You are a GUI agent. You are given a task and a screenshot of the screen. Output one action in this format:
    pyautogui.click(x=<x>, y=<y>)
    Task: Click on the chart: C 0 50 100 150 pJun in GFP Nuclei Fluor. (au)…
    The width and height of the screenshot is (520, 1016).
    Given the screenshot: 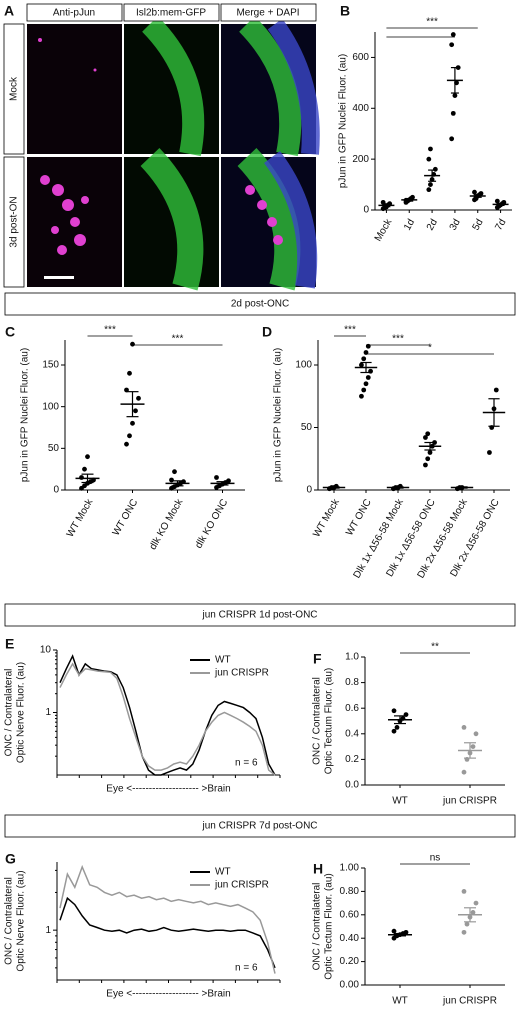 What is the action you would take?
    pyautogui.click(x=125, y=438)
    